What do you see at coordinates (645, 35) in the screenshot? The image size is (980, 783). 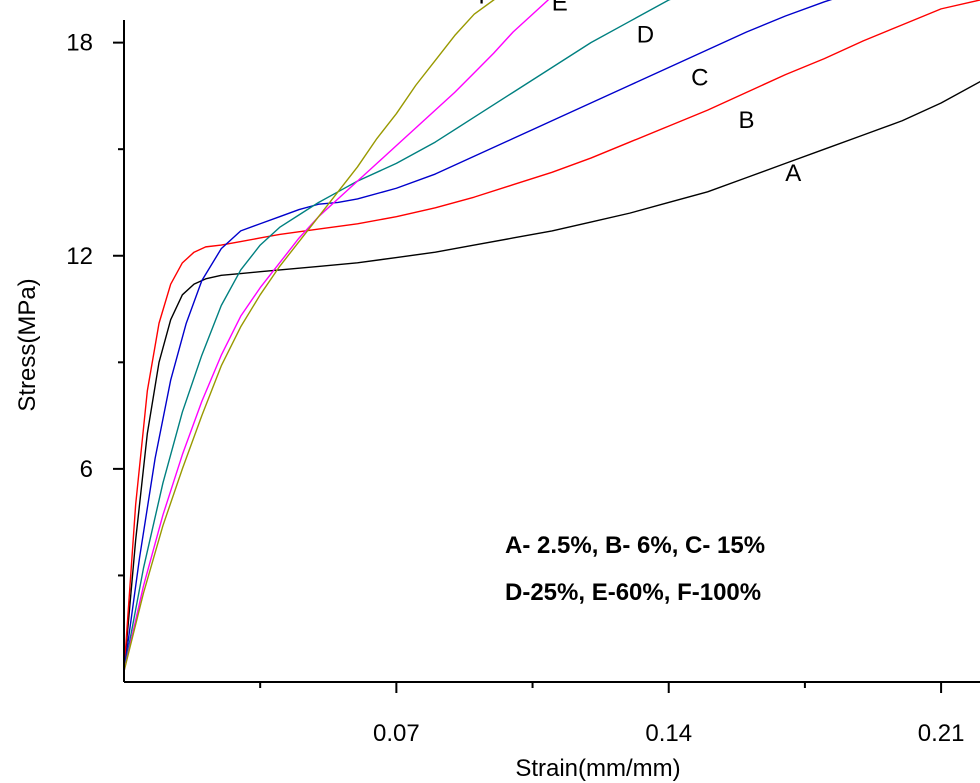 I see `series-label-d: D` at bounding box center [645, 35].